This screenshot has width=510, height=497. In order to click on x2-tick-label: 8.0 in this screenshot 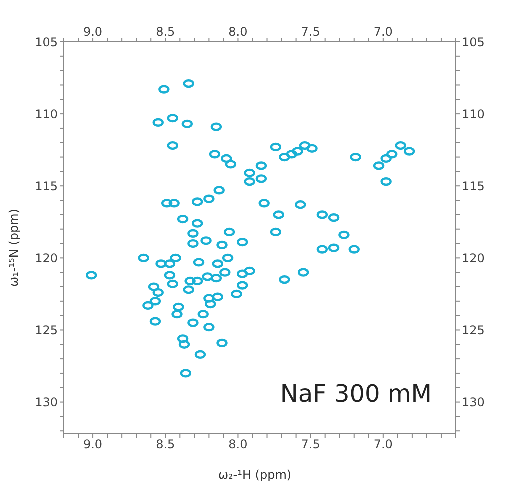, I will do `click(238, 445)`.